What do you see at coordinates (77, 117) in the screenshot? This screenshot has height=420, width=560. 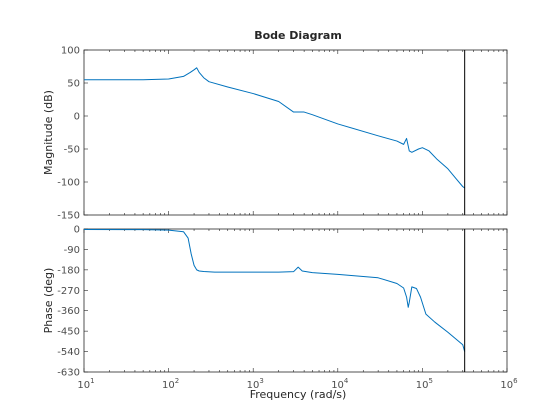 I see `magnitude-y-tick-label: 0` at bounding box center [77, 117].